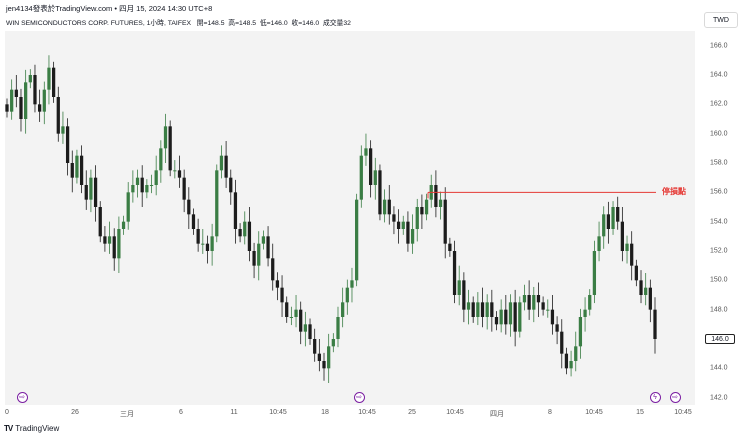  What do you see at coordinates (305, 23) in the screenshot?
I see `close-value: 收=146.0` at bounding box center [305, 23].